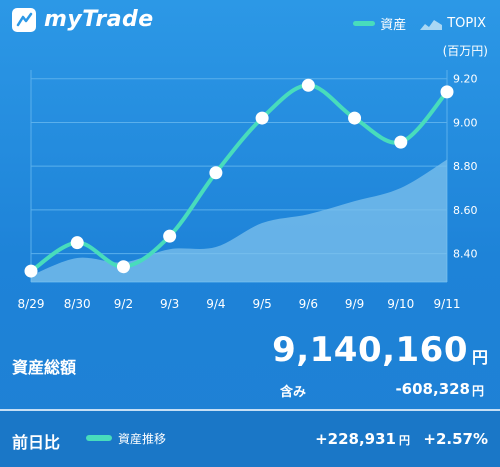 Image resolution: width=500 pixels, height=467 pixels. I want to click on total-assets-yen: 円, so click(479, 357).